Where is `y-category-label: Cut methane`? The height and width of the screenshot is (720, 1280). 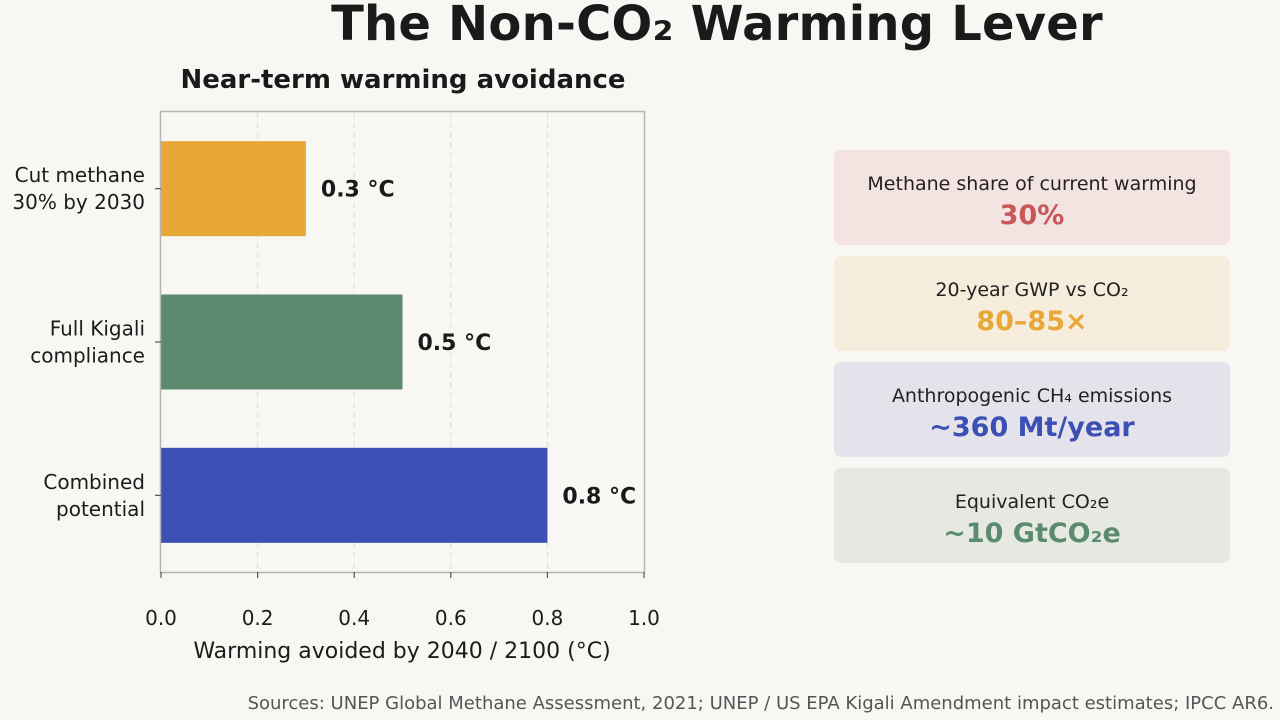 y-category-label: Cut methane is located at coordinates (80, 175).